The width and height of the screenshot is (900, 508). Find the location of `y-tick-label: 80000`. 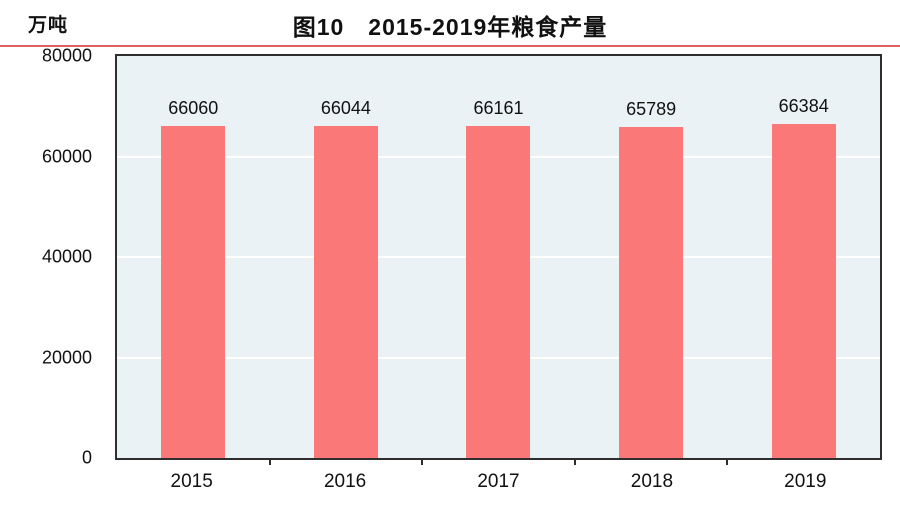

y-tick-label: 80000 is located at coordinates (66, 55).